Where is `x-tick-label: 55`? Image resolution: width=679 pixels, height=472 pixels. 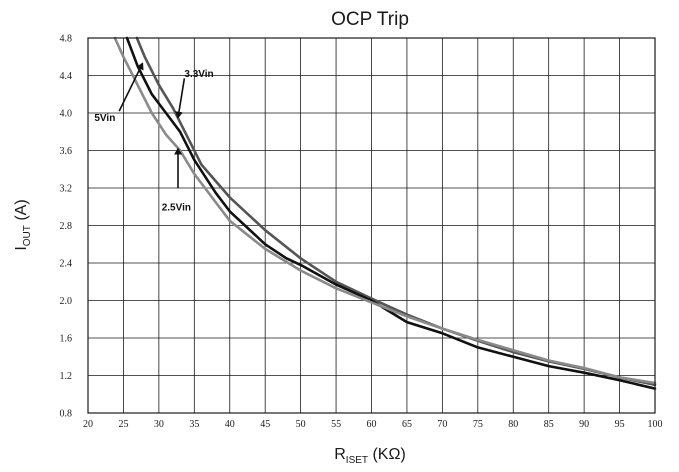
x-tick-label: 55 is located at coordinates (336, 424).